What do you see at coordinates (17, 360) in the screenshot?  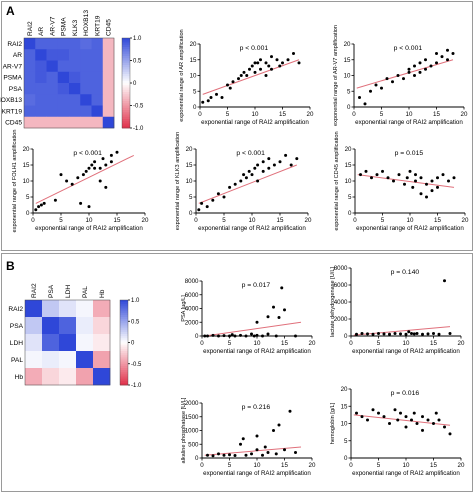 I see `hmB-row-label: PAL` at bounding box center [17, 360].